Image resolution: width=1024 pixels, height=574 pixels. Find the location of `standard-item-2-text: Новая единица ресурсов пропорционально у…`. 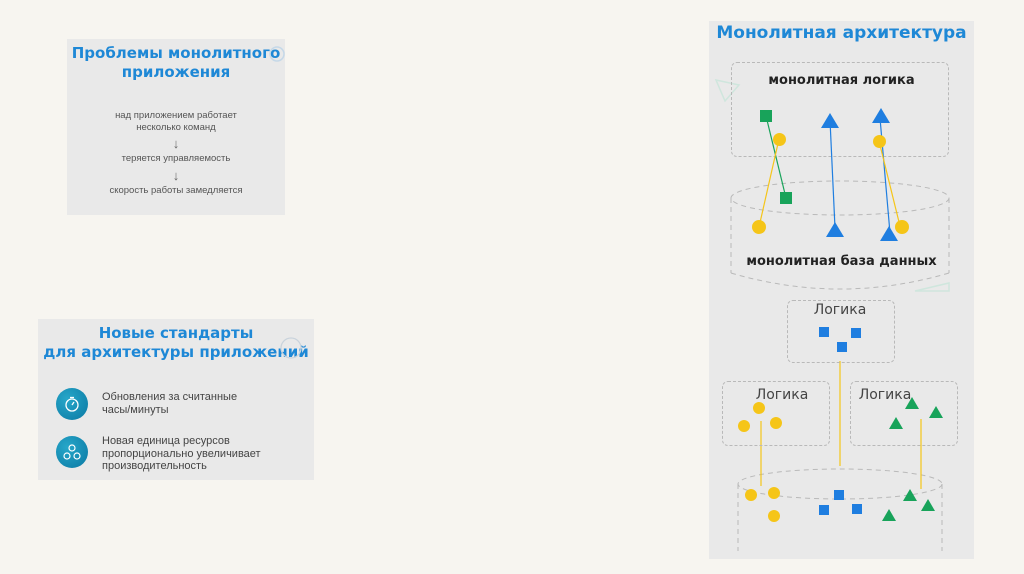

standard-item-2-text: Новая единица ресурсов пропорционально у… is located at coordinates (181, 454).